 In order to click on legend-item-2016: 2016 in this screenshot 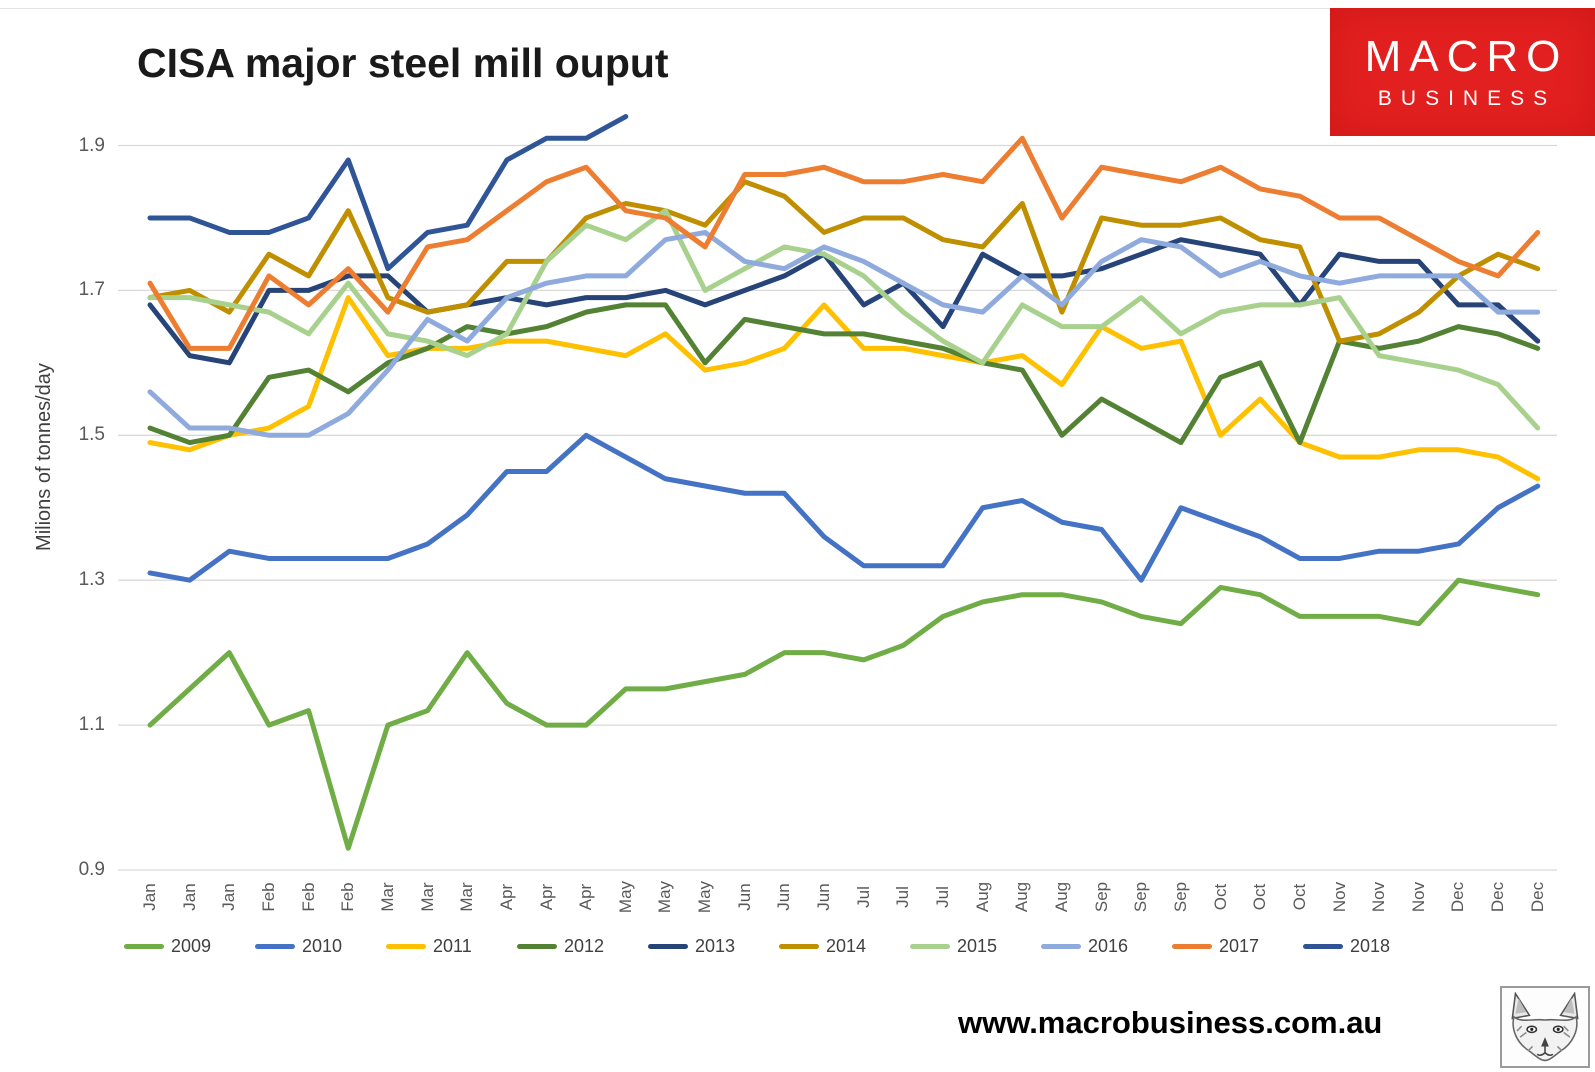, I will do `click(1106, 946)`.